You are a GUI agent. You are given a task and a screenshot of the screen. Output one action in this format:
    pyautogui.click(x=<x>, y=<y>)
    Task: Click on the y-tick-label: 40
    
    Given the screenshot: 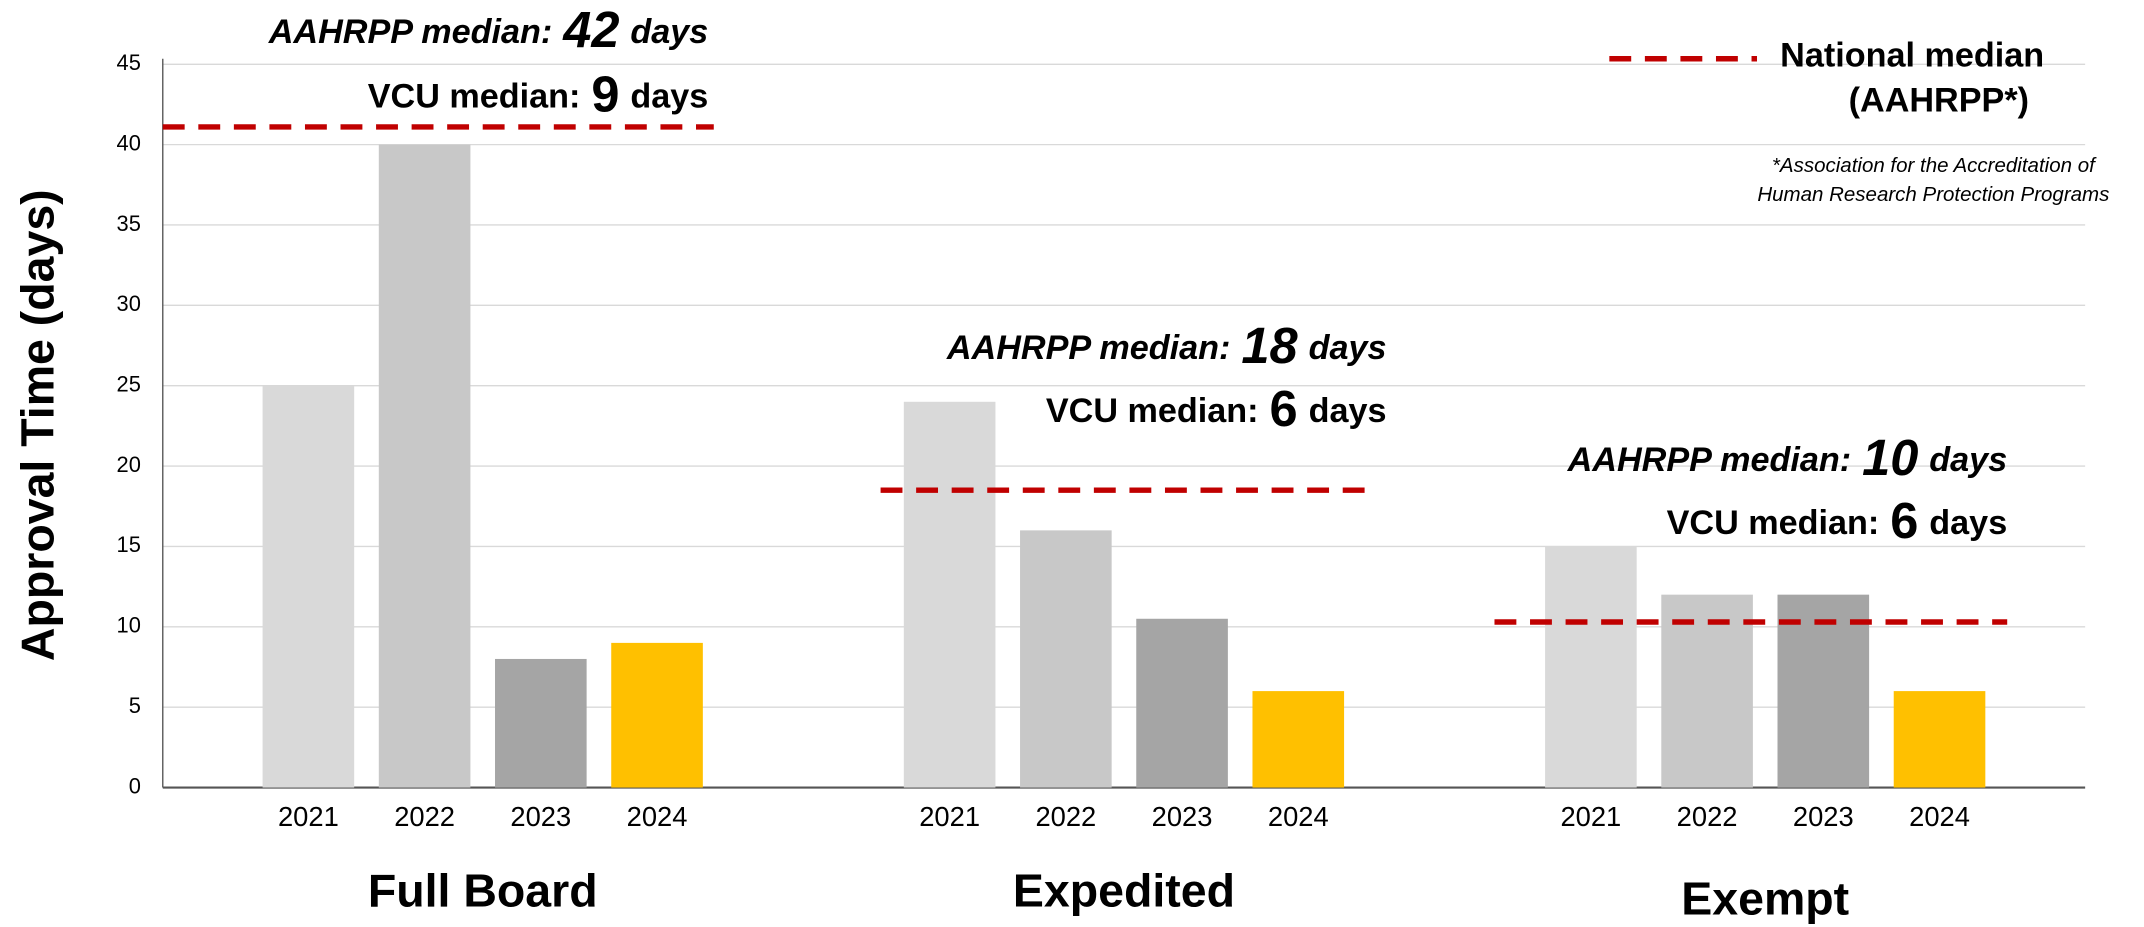 What is the action you would take?
    pyautogui.click(x=129, y=142)
    